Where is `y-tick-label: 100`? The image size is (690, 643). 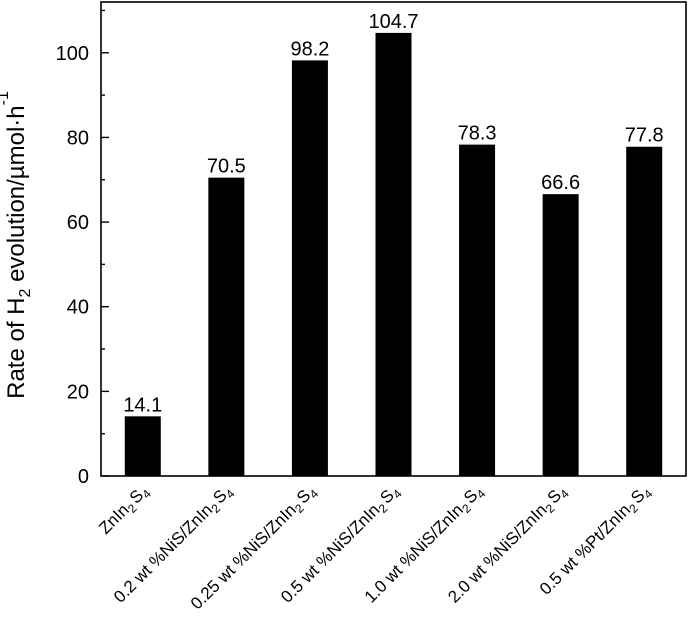
y-tick-label: 100 is located at coordinates (72, 54).